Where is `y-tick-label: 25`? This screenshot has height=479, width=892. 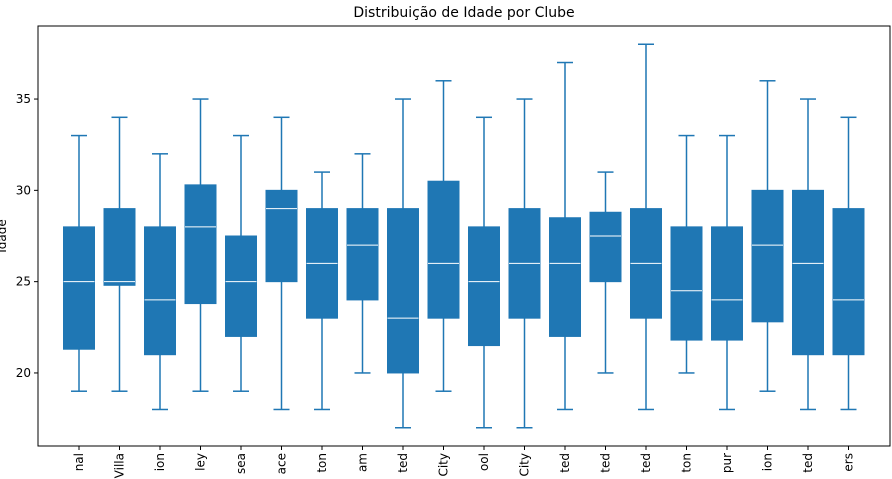
y-tick-label: 25 is located at coordinates (23, 282).